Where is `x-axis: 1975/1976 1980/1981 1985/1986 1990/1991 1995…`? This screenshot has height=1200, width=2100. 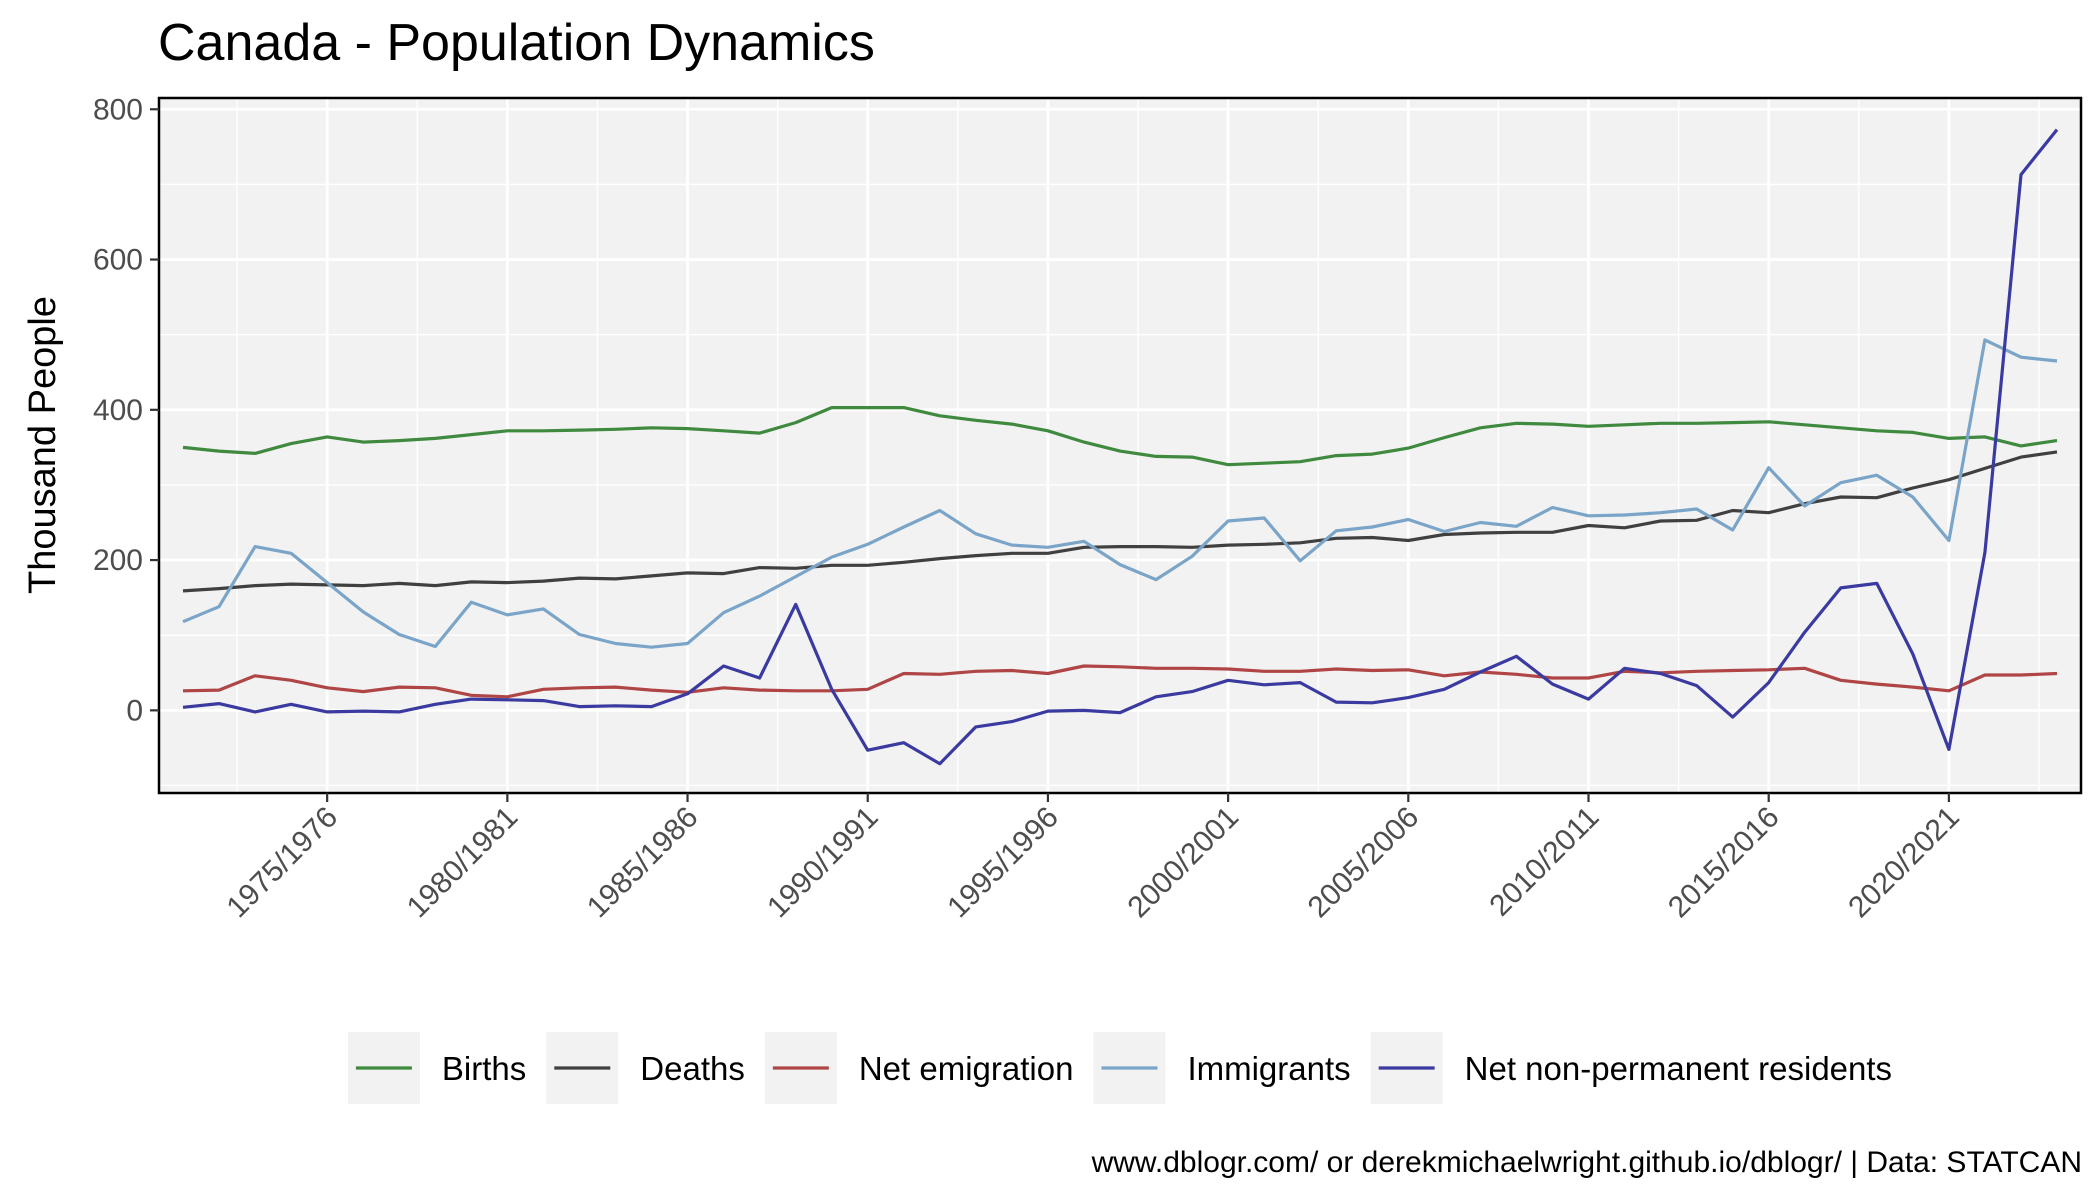
x-axis: 1975/1976 1980/1981 1985/1986 1990/1991 1995… is located at coordinates (1093, 859).